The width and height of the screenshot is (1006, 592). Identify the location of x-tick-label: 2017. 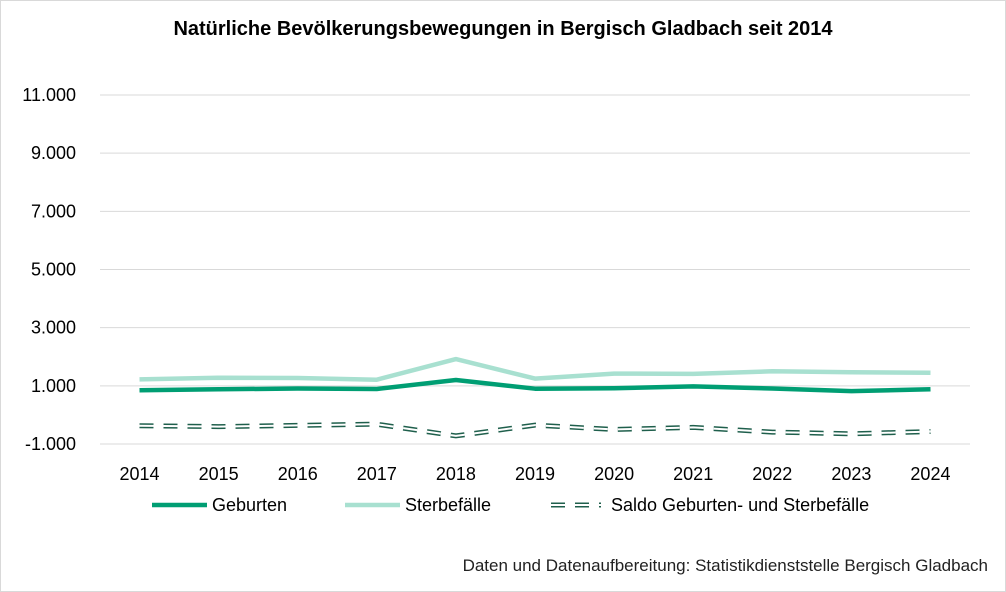
(377, 474).